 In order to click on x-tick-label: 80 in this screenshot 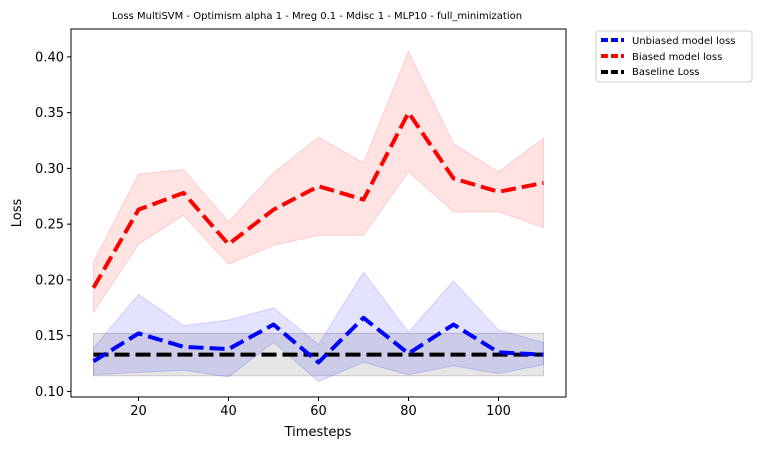, I will do `click(408, 411)`.